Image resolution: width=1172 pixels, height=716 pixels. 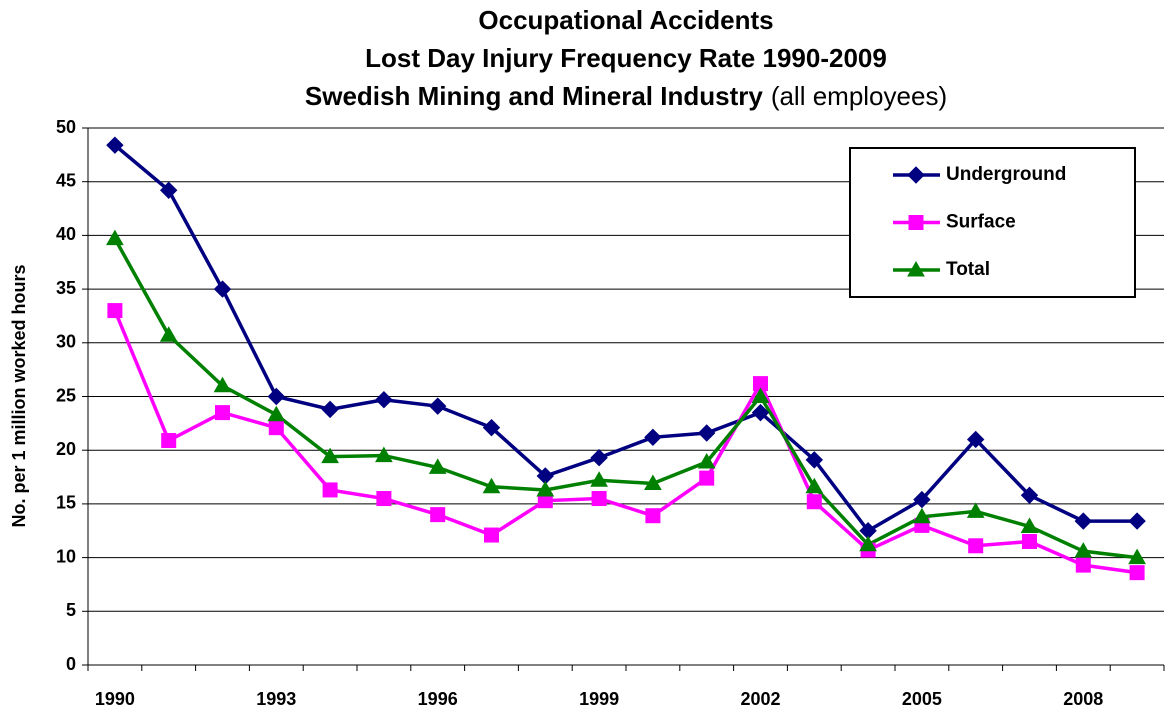 I want to click on x-tick-label: 1999, so click(x=599, y=699).